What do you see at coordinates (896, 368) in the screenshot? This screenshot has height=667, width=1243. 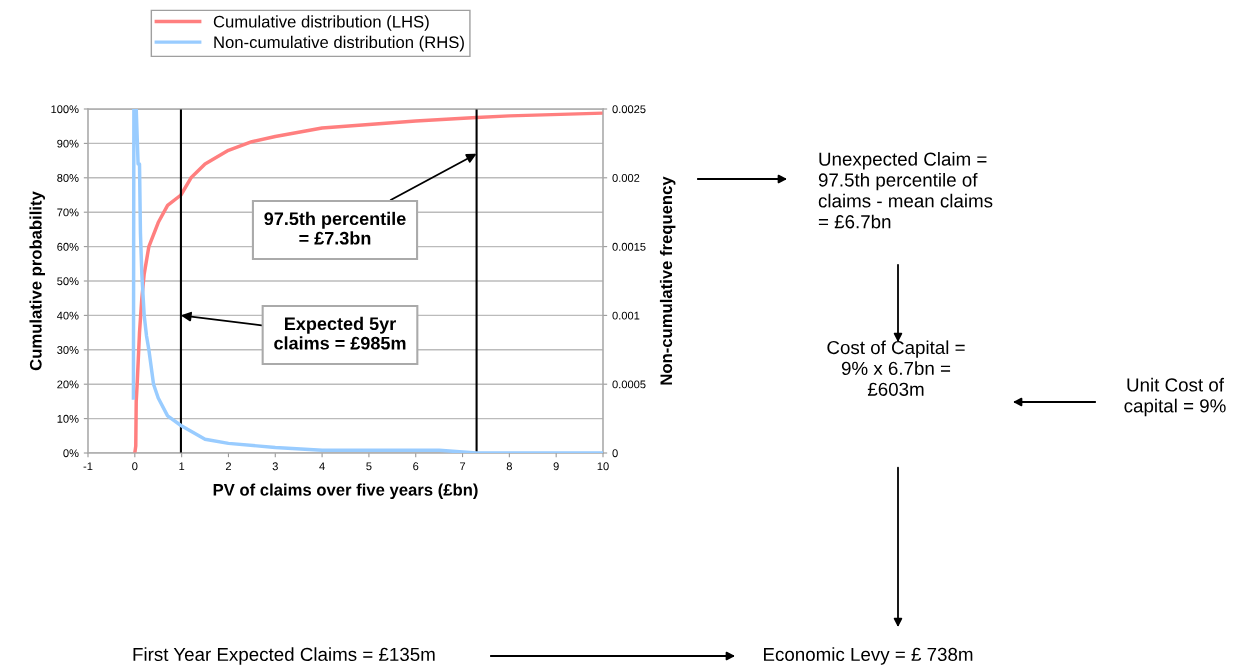 I see `text: Cost of Capital = 9% x 6.7bn = £603m` at bounding box center [896, 368].